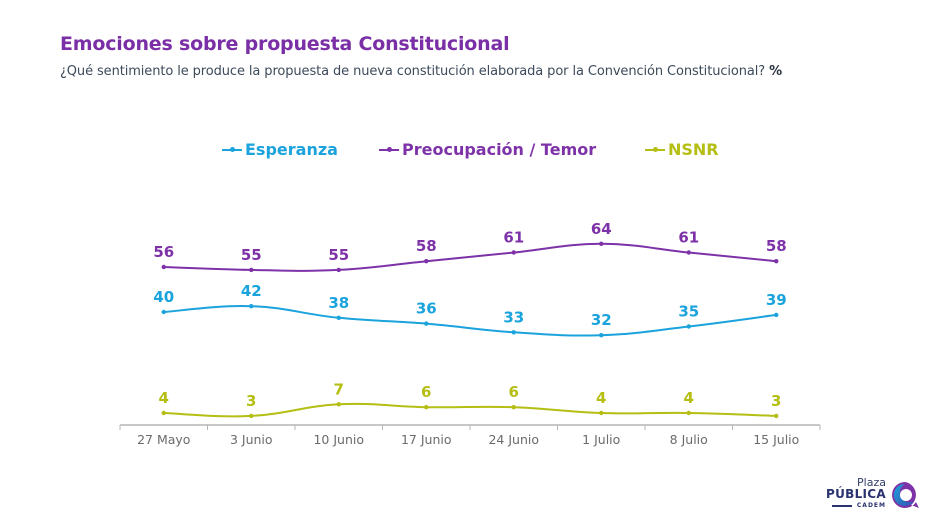 The image size is (940, 528). What do you see at coordinates (470, 410) in the screenshot?
I see `series-line-nsnr` at bounding box center [470, 410].